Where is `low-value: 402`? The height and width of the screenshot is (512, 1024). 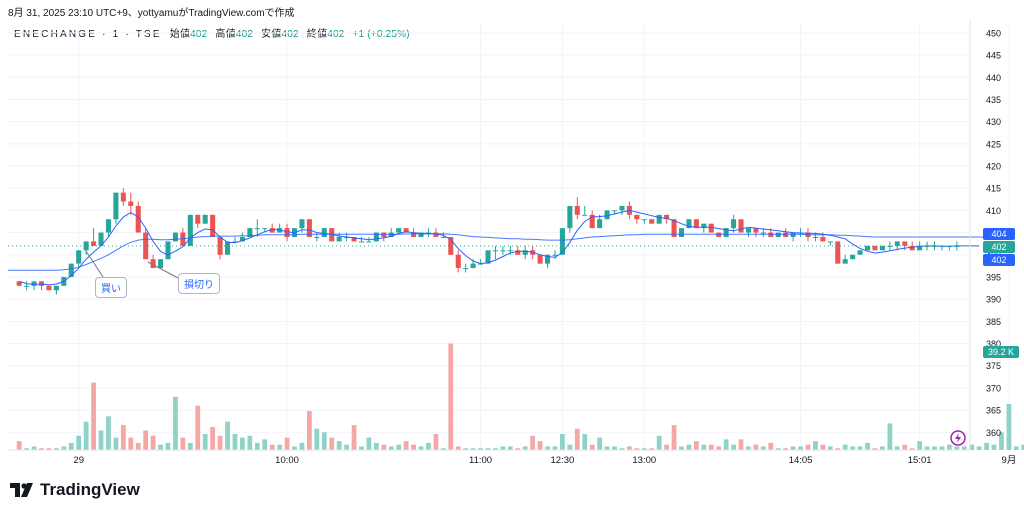 low-value: 402 is located at coordinates (290, 34).